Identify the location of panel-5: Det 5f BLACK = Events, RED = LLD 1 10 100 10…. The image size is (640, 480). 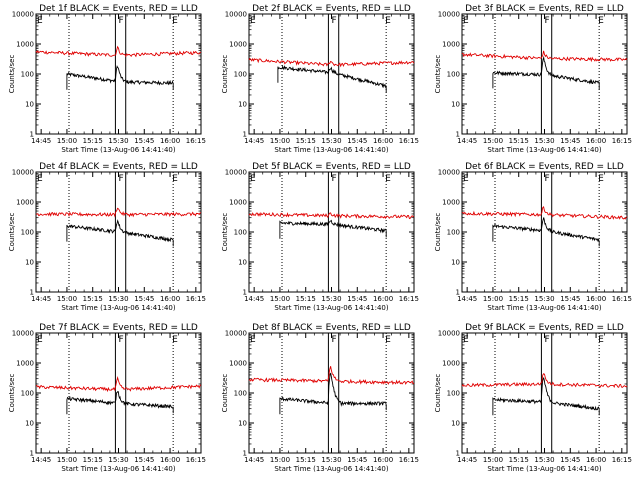
(320, 237).